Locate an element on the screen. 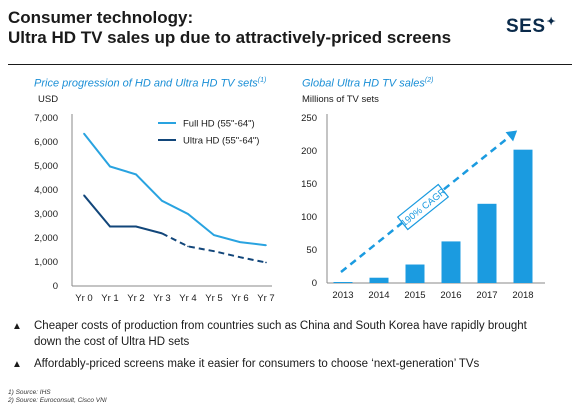  bar-chart-y-tick-label: 50 is located at coordinates (311, 250).